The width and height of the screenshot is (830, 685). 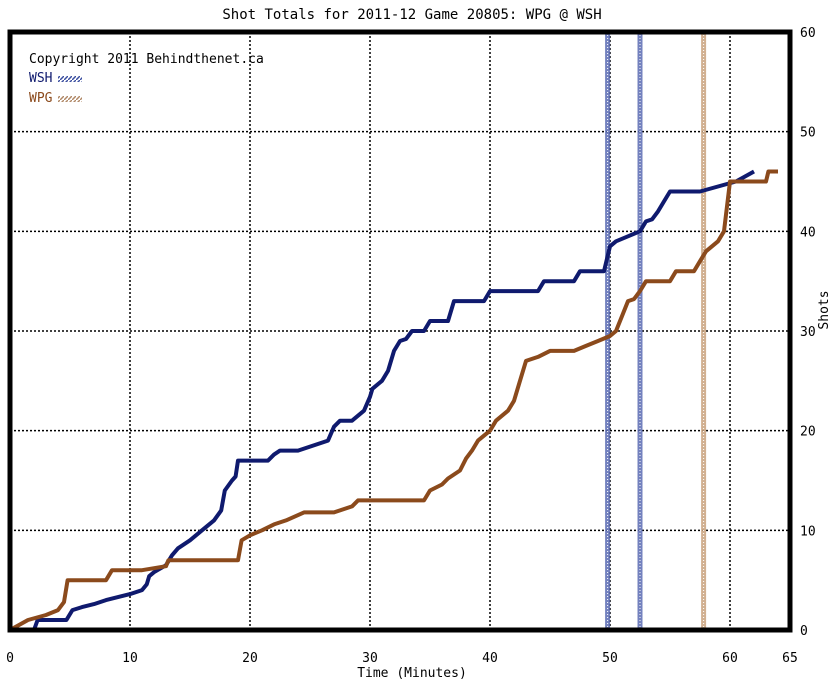 What do you see at coordinates (70, 79) in the screenshot?
I see `legend-swatch-wsh` at bounding box center [70, 79].